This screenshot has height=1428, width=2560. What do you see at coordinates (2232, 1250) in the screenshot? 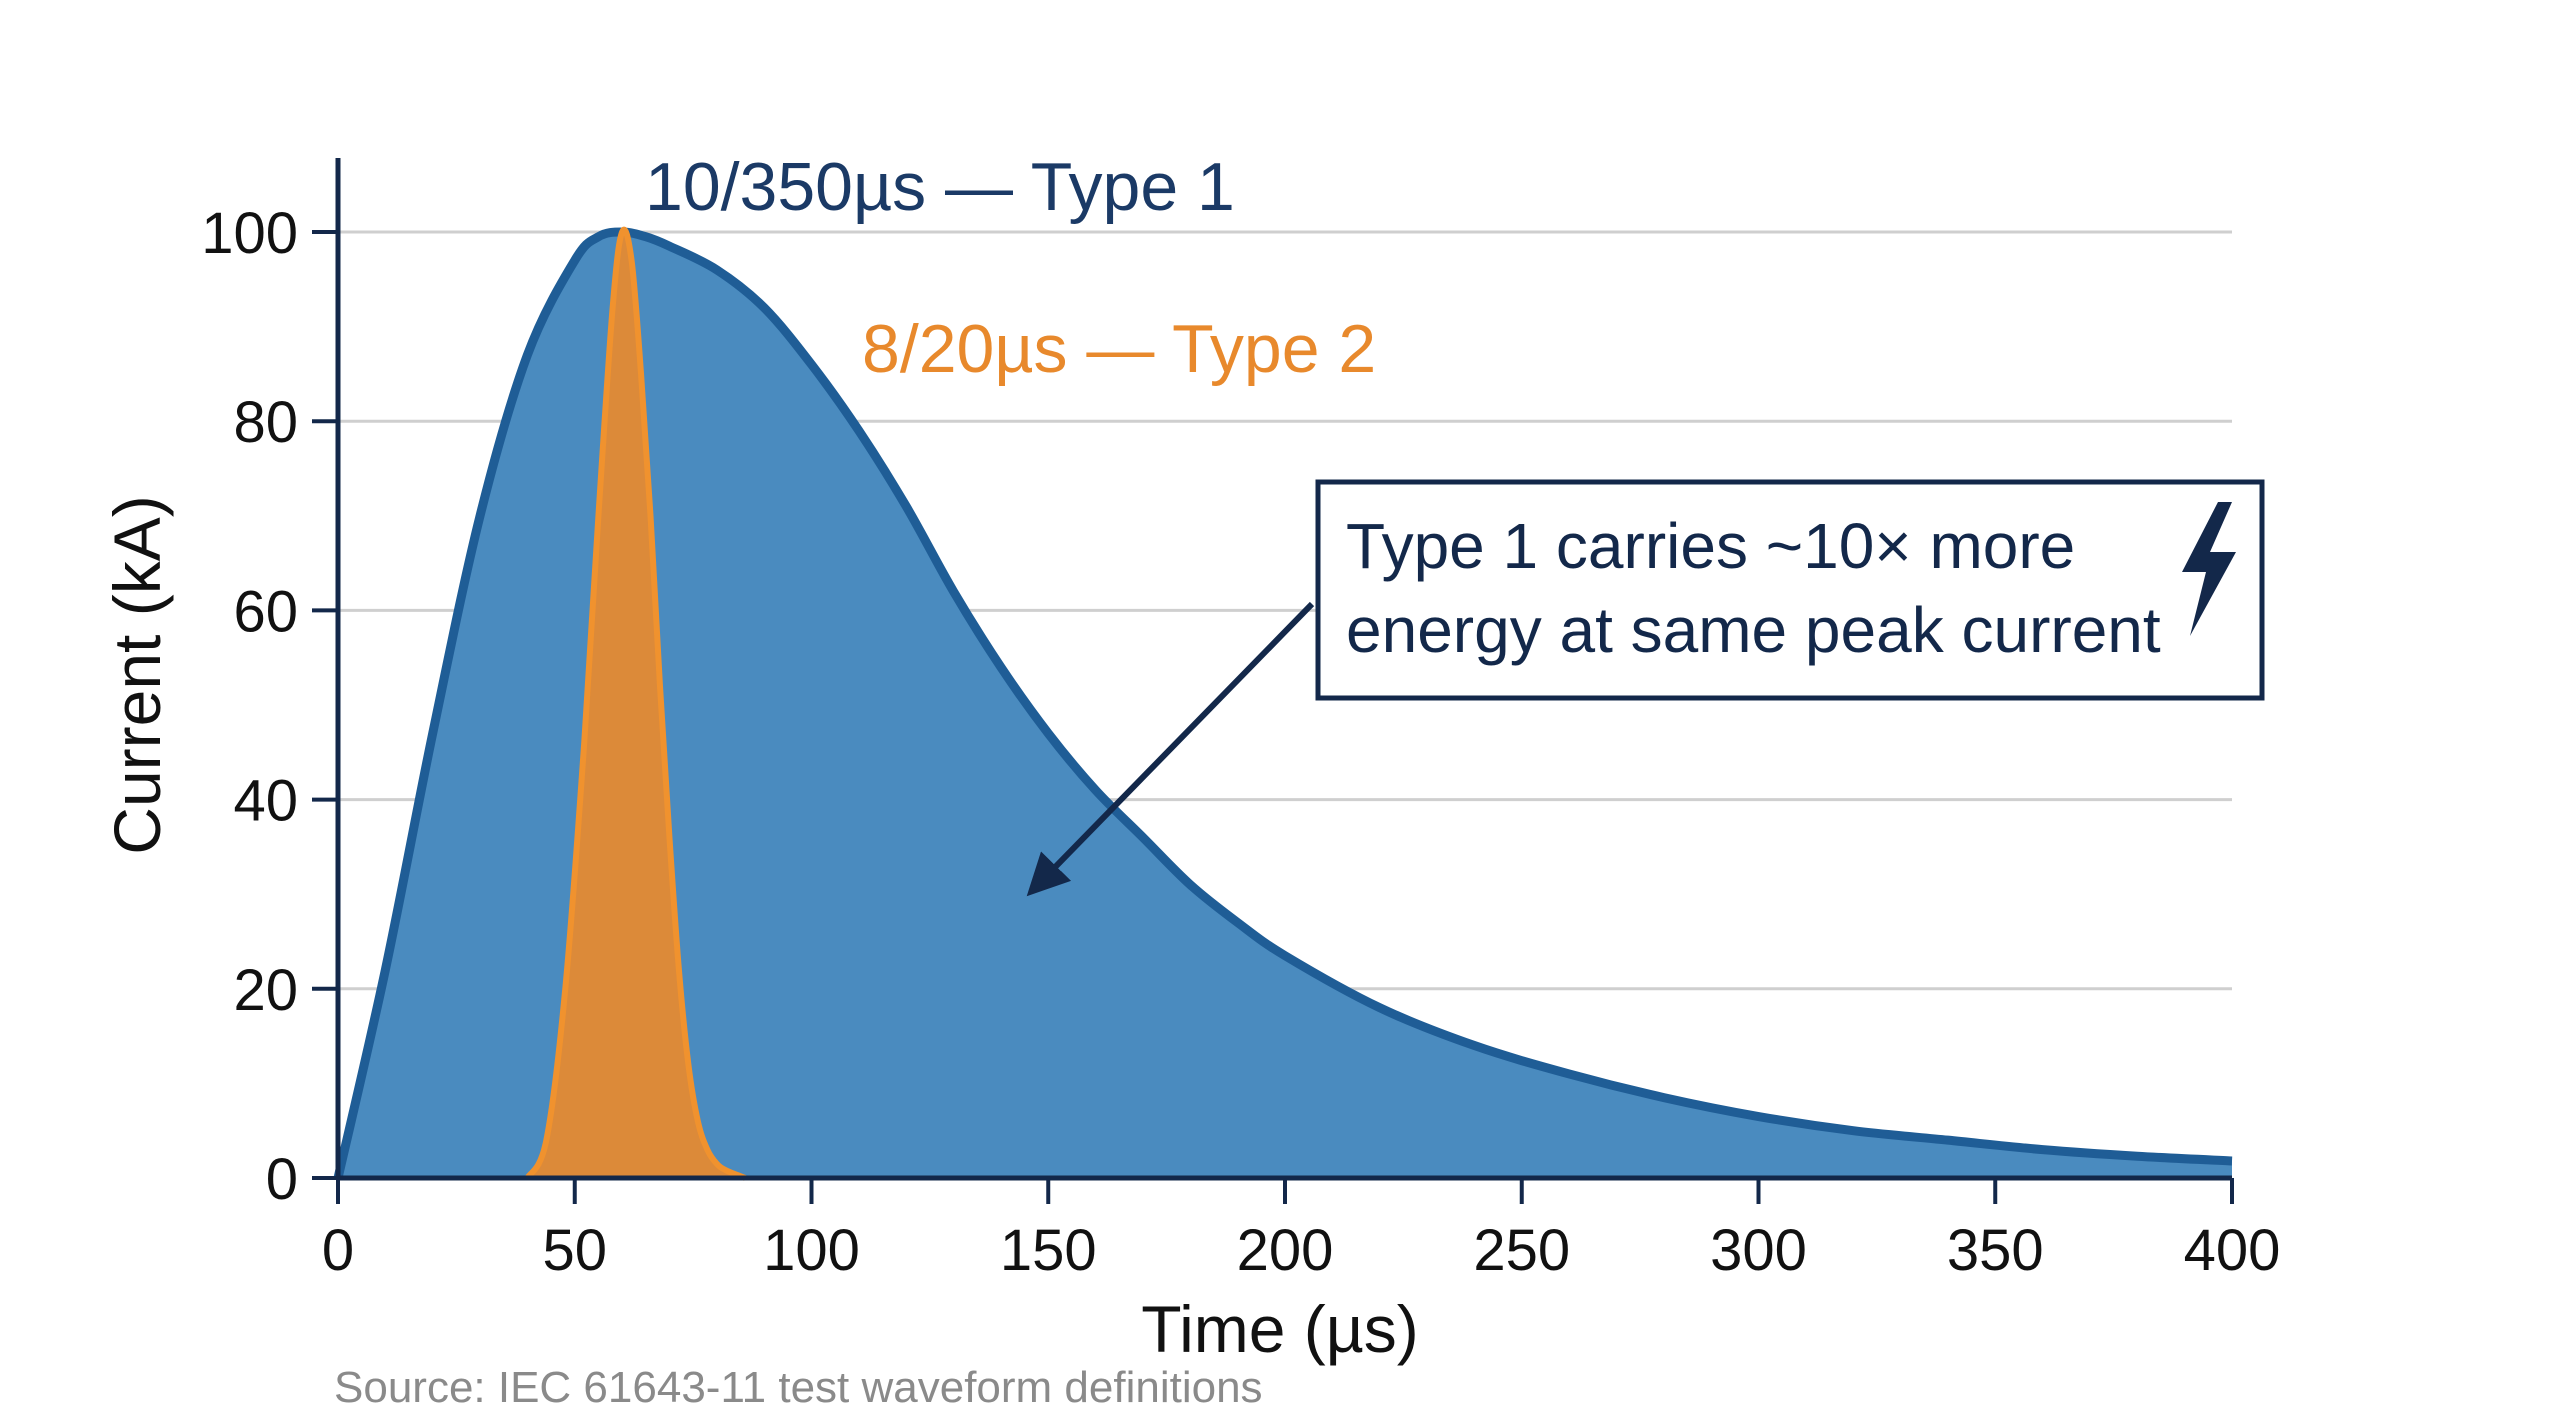
I see `x-tick-label-400: 400` at bounding box center [2232, 1250].